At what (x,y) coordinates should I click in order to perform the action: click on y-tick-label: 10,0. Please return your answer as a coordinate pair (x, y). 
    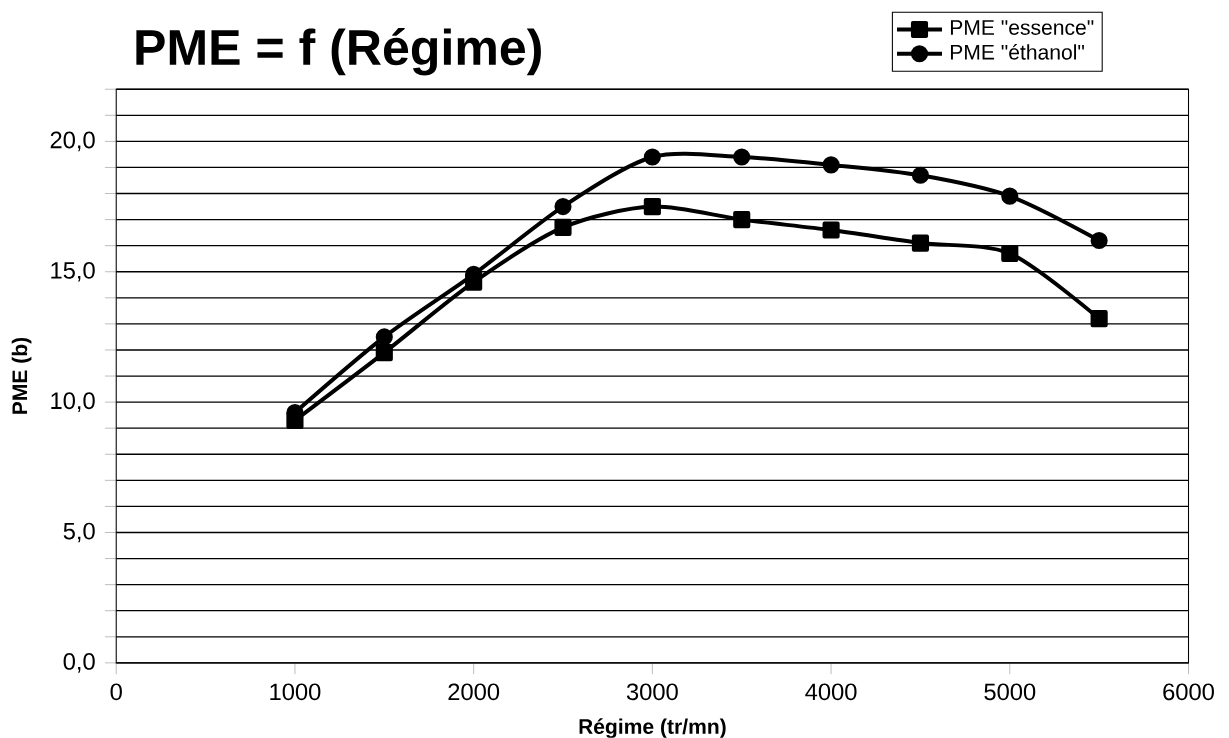
    Looking at the image, I should click on (73, 402).